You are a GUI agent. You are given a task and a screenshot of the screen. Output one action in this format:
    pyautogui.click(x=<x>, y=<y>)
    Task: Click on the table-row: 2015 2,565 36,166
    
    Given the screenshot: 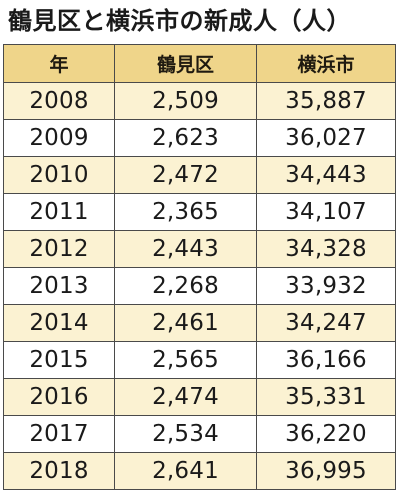 What is the action you would take?
    pyautogui.click(x=199, y=360)
    